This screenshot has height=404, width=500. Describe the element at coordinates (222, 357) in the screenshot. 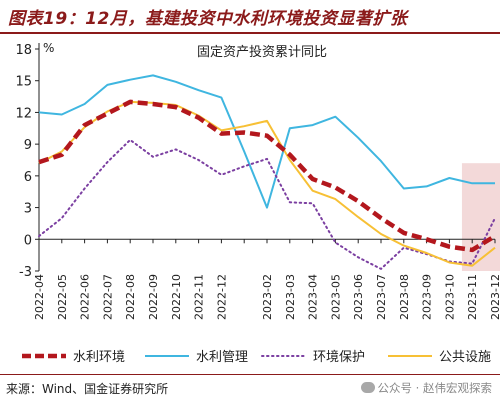

I see `legend-label: 水利管理` at that location.